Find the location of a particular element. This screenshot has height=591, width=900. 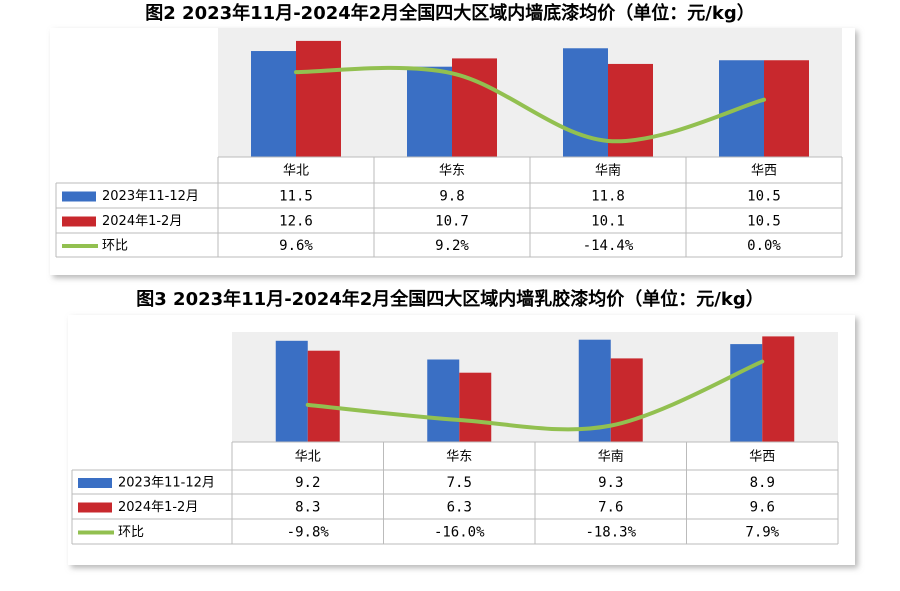

table-value: 9.2 is located at coordinates (307, 483).